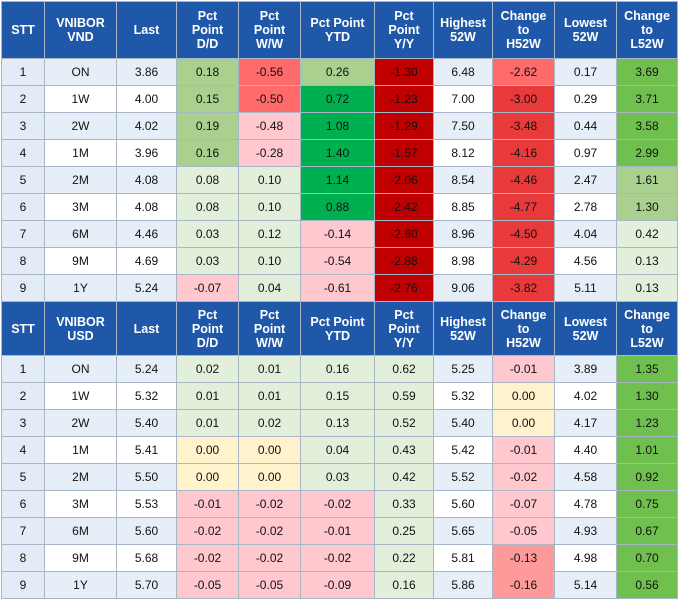 The width and height of the screenshot is (678, 599). Describe the element at coordinates (463, 99) in the screenshot. I see `highest-52w-cell: 7.00` at that location.